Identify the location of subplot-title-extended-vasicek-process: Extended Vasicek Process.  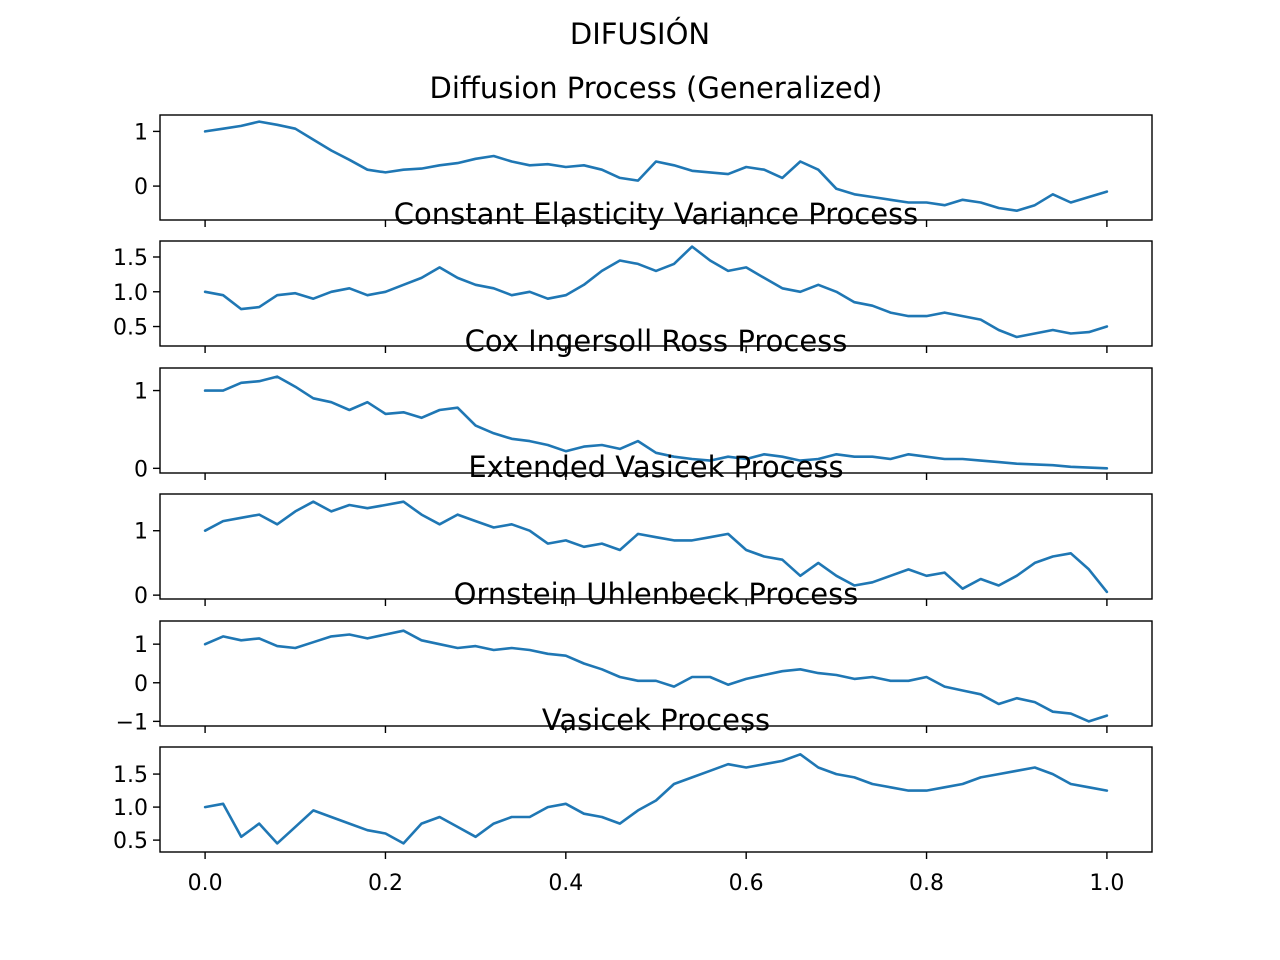
(655, 467).